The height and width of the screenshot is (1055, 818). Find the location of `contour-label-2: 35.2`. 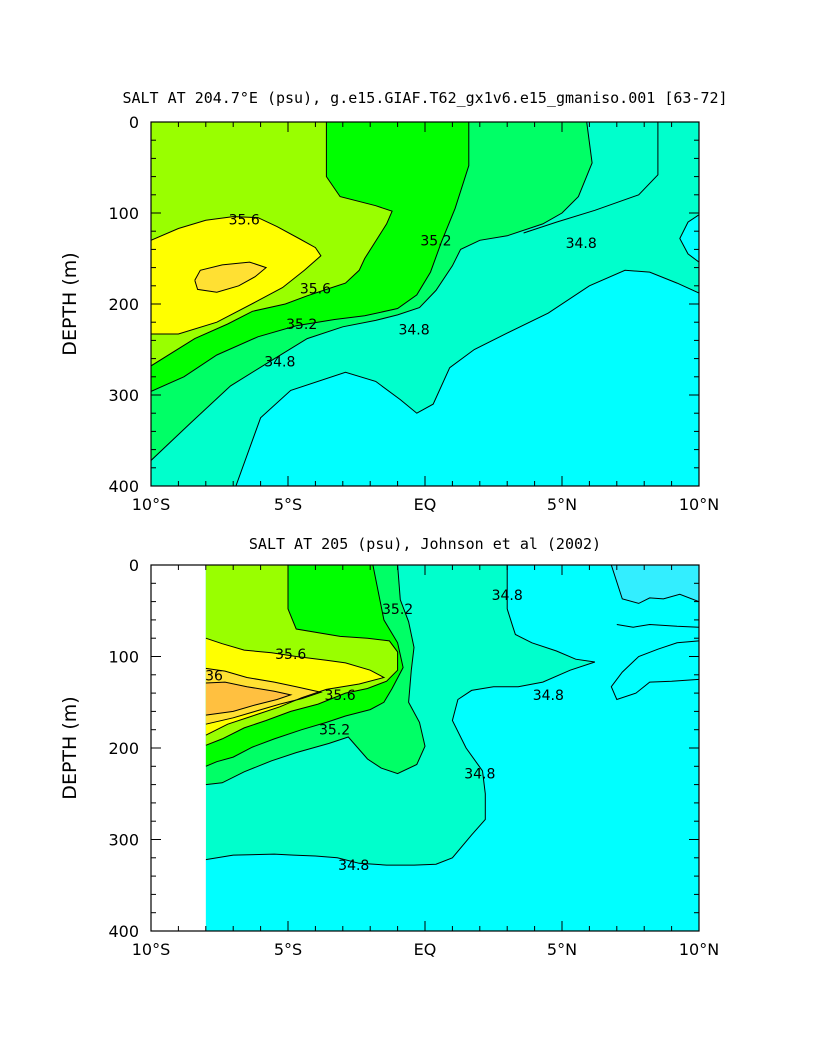

contour-label-2: 35.2 is located at coordinates (435, 241).